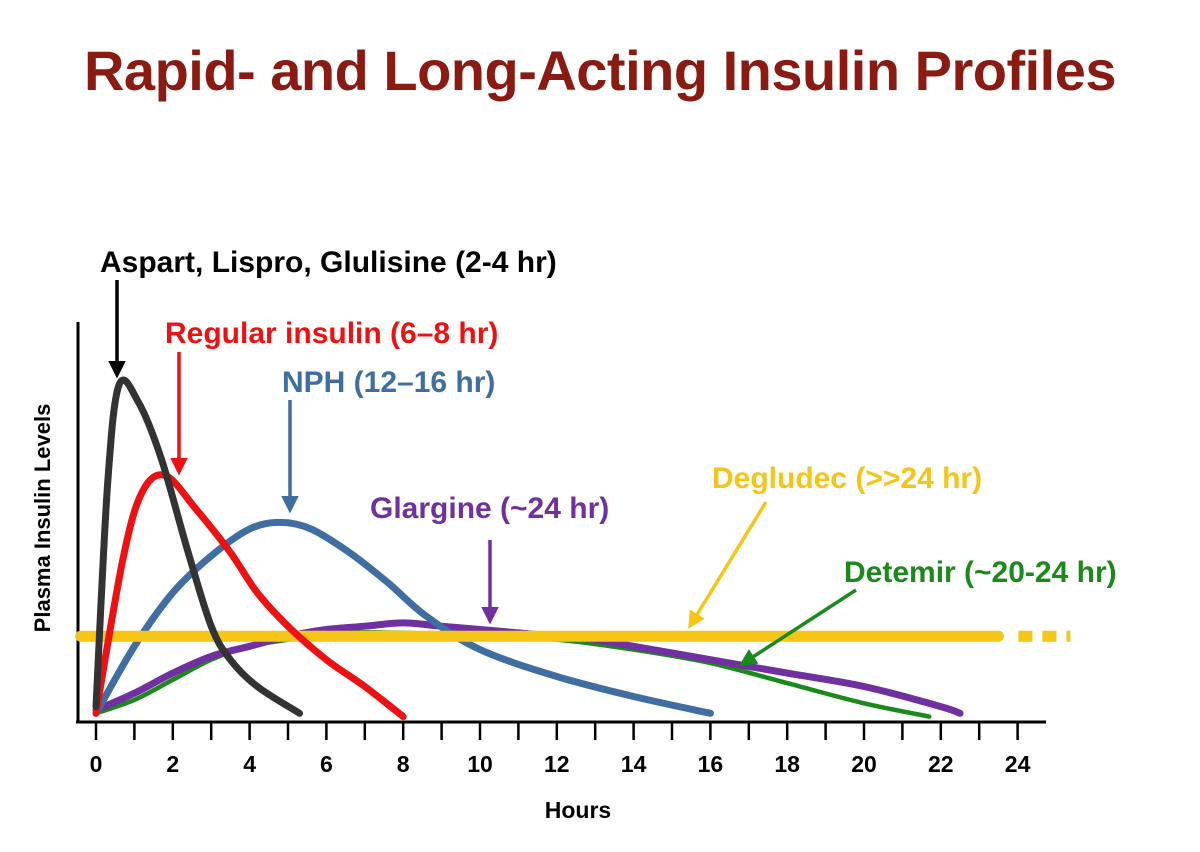 The height and width of the screenshot is (852, 1200). I want to click on annotation-label-degludec: Degludec (>>24 hr), so click(847, 478).